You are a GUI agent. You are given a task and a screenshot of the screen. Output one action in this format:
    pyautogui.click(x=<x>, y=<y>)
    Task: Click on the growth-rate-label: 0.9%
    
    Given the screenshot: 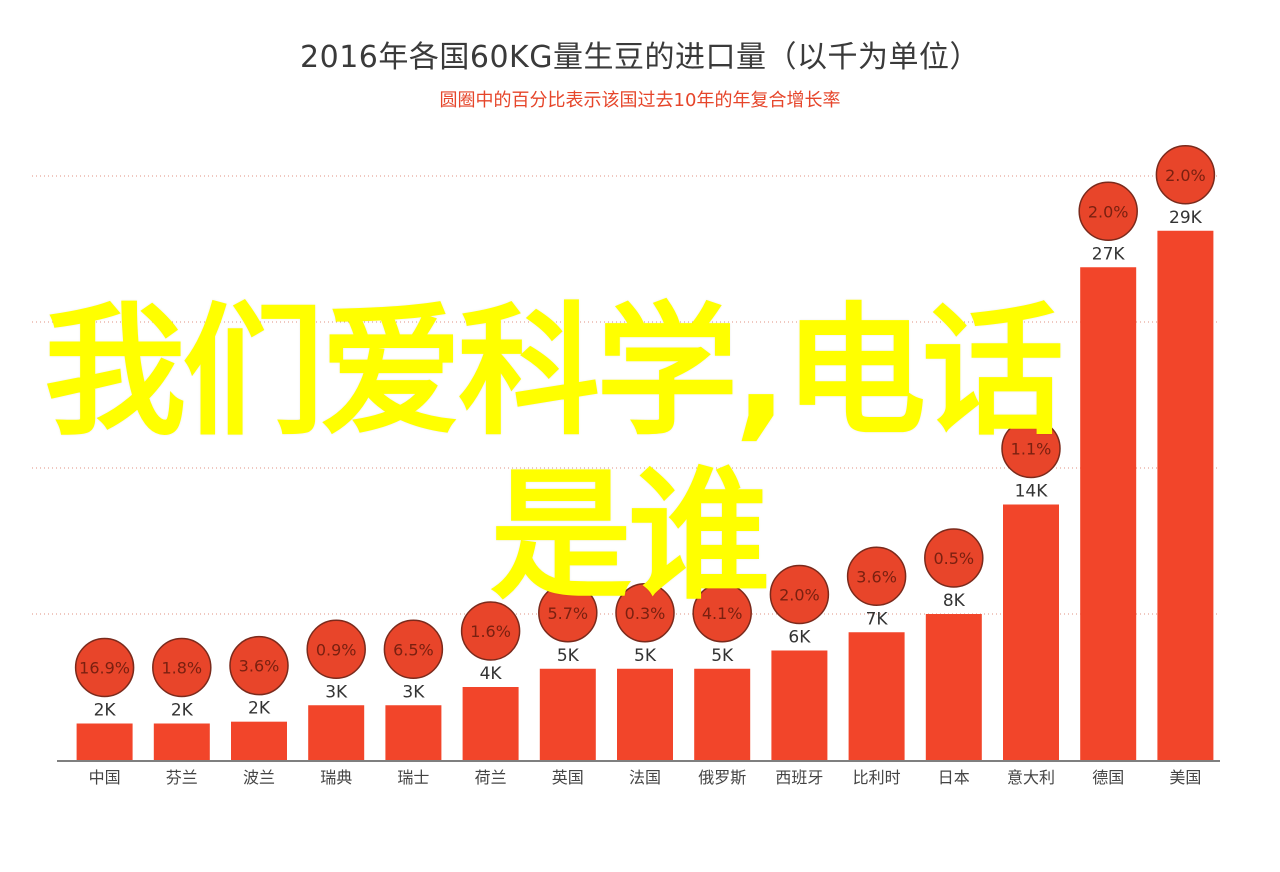 What is the action you would take?
    pyautogui.click(x=336, y=649)
    